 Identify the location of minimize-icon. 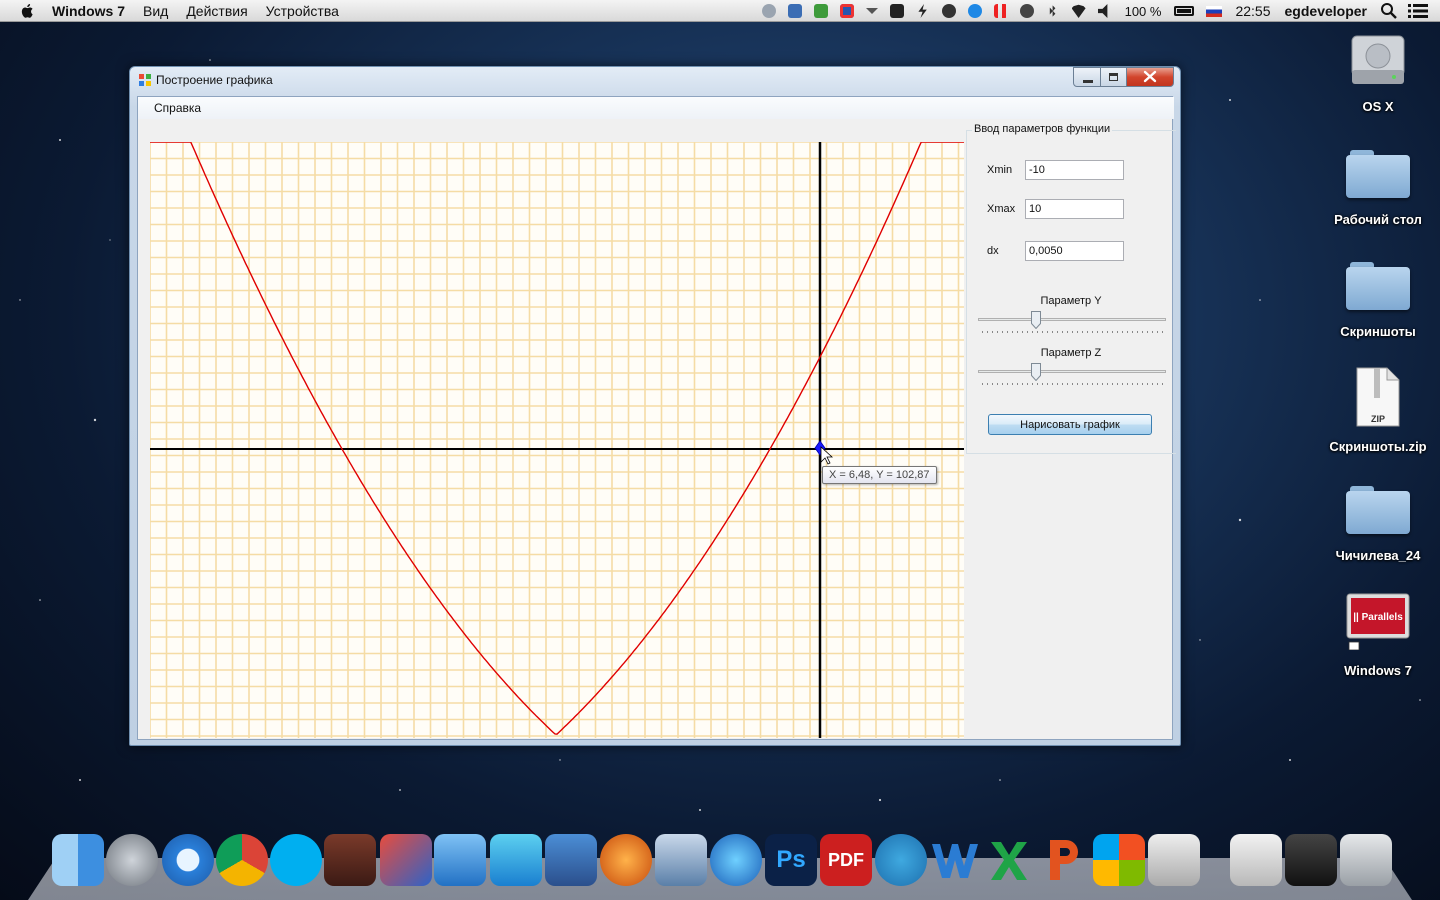
(1088, 81).